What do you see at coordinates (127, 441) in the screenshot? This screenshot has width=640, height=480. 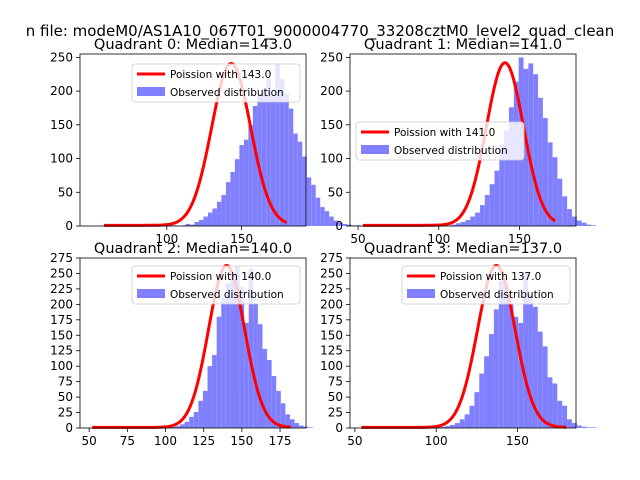 I see `x-tick-label: 75` at bounding box center [127, 441].